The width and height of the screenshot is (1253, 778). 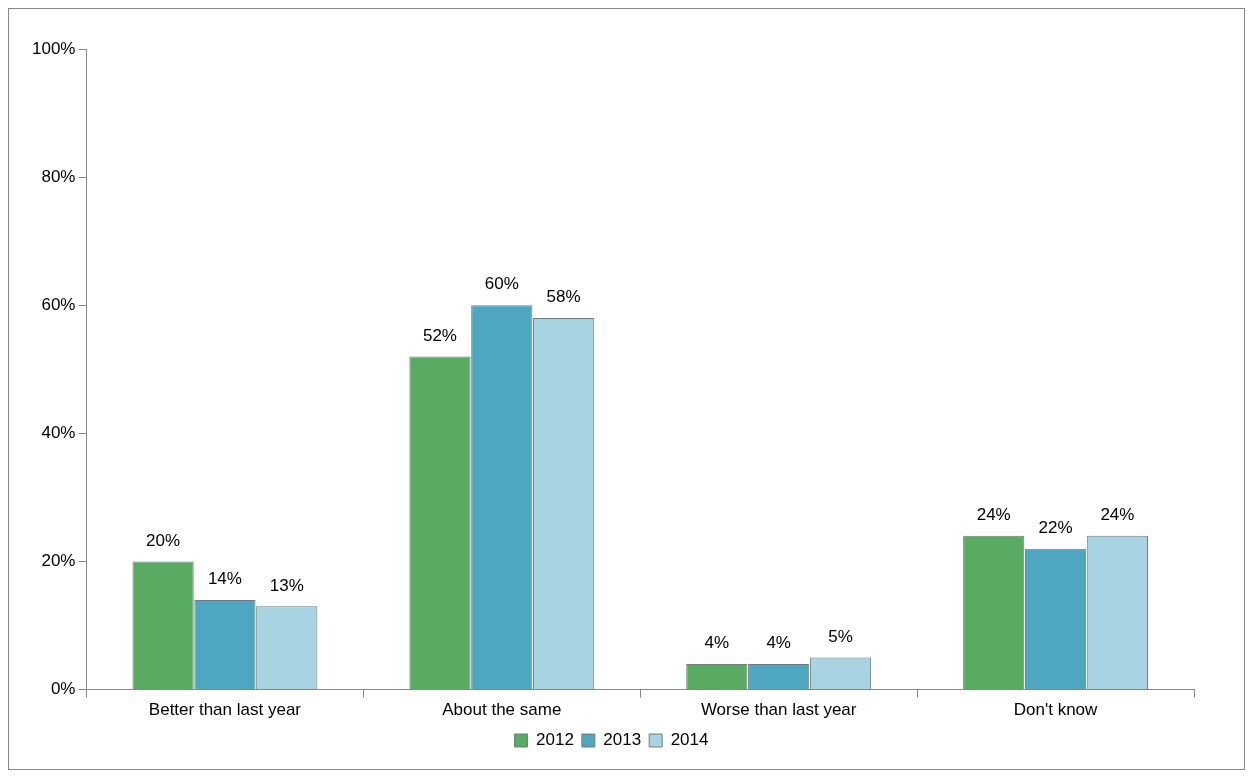 I want to click on y-tick-label: 80%, so click(x=58, y=176).